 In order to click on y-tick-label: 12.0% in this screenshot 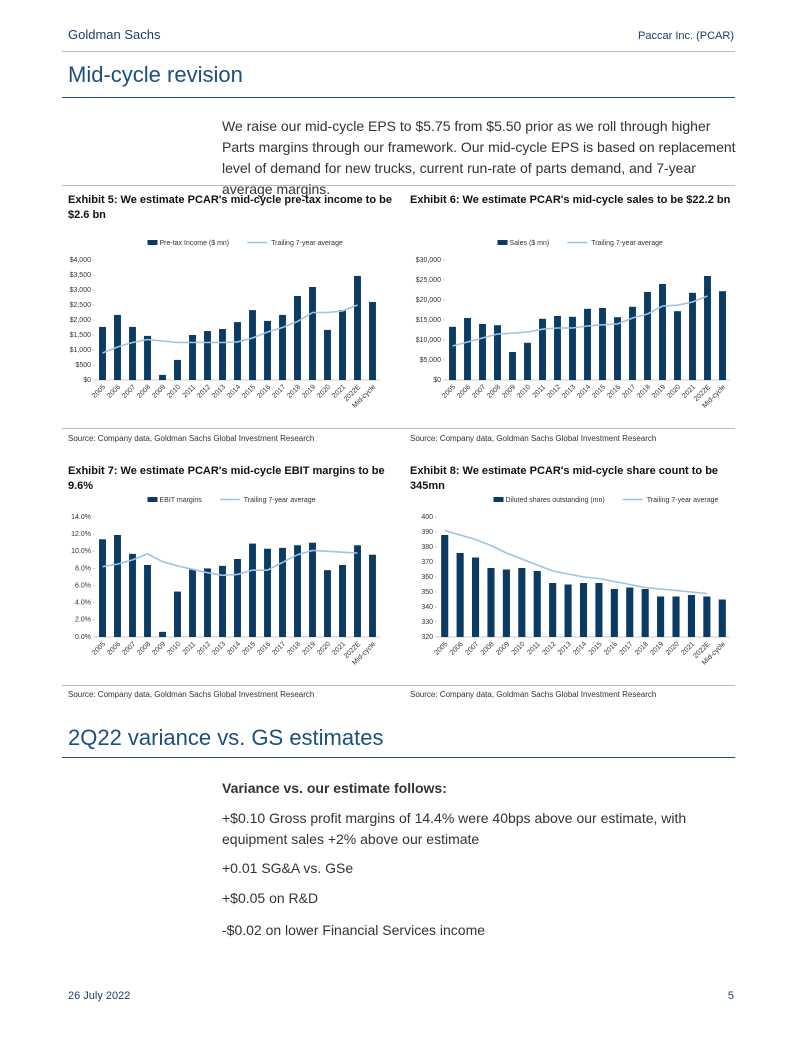, I will do `click(81, 534)`.